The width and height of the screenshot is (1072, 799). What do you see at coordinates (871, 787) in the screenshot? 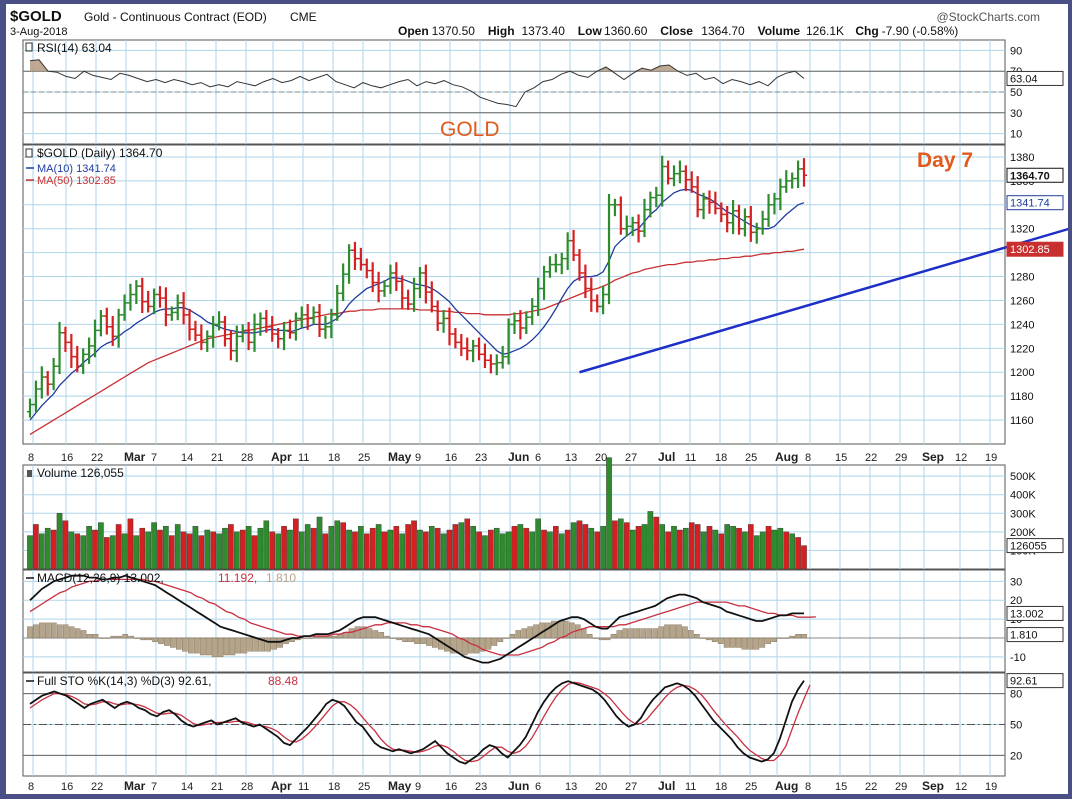
I see `x-tick-label: 22` at bounding box center [871, 787].